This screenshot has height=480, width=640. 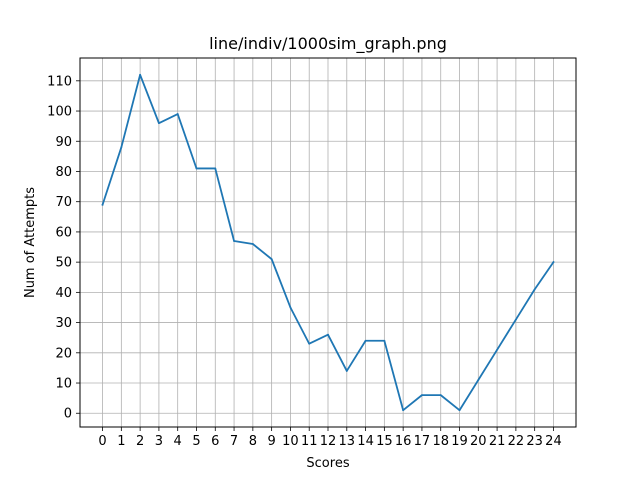 I want to click on x-tick-label: 3, so click(x=159, y=441).